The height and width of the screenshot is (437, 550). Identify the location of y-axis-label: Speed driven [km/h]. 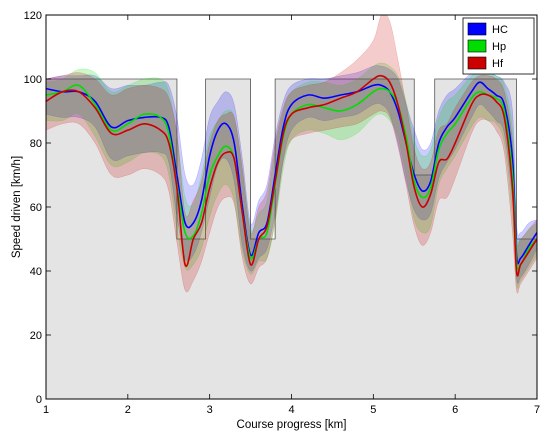
(17, 207).